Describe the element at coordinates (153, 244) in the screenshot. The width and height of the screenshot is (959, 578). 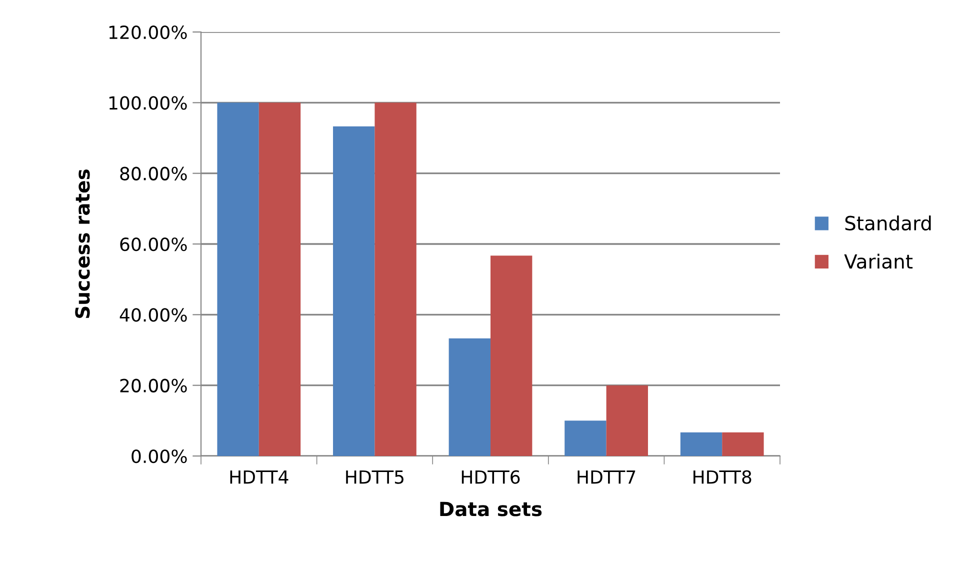
I see `y-tick-label: 60.00%` at that location.